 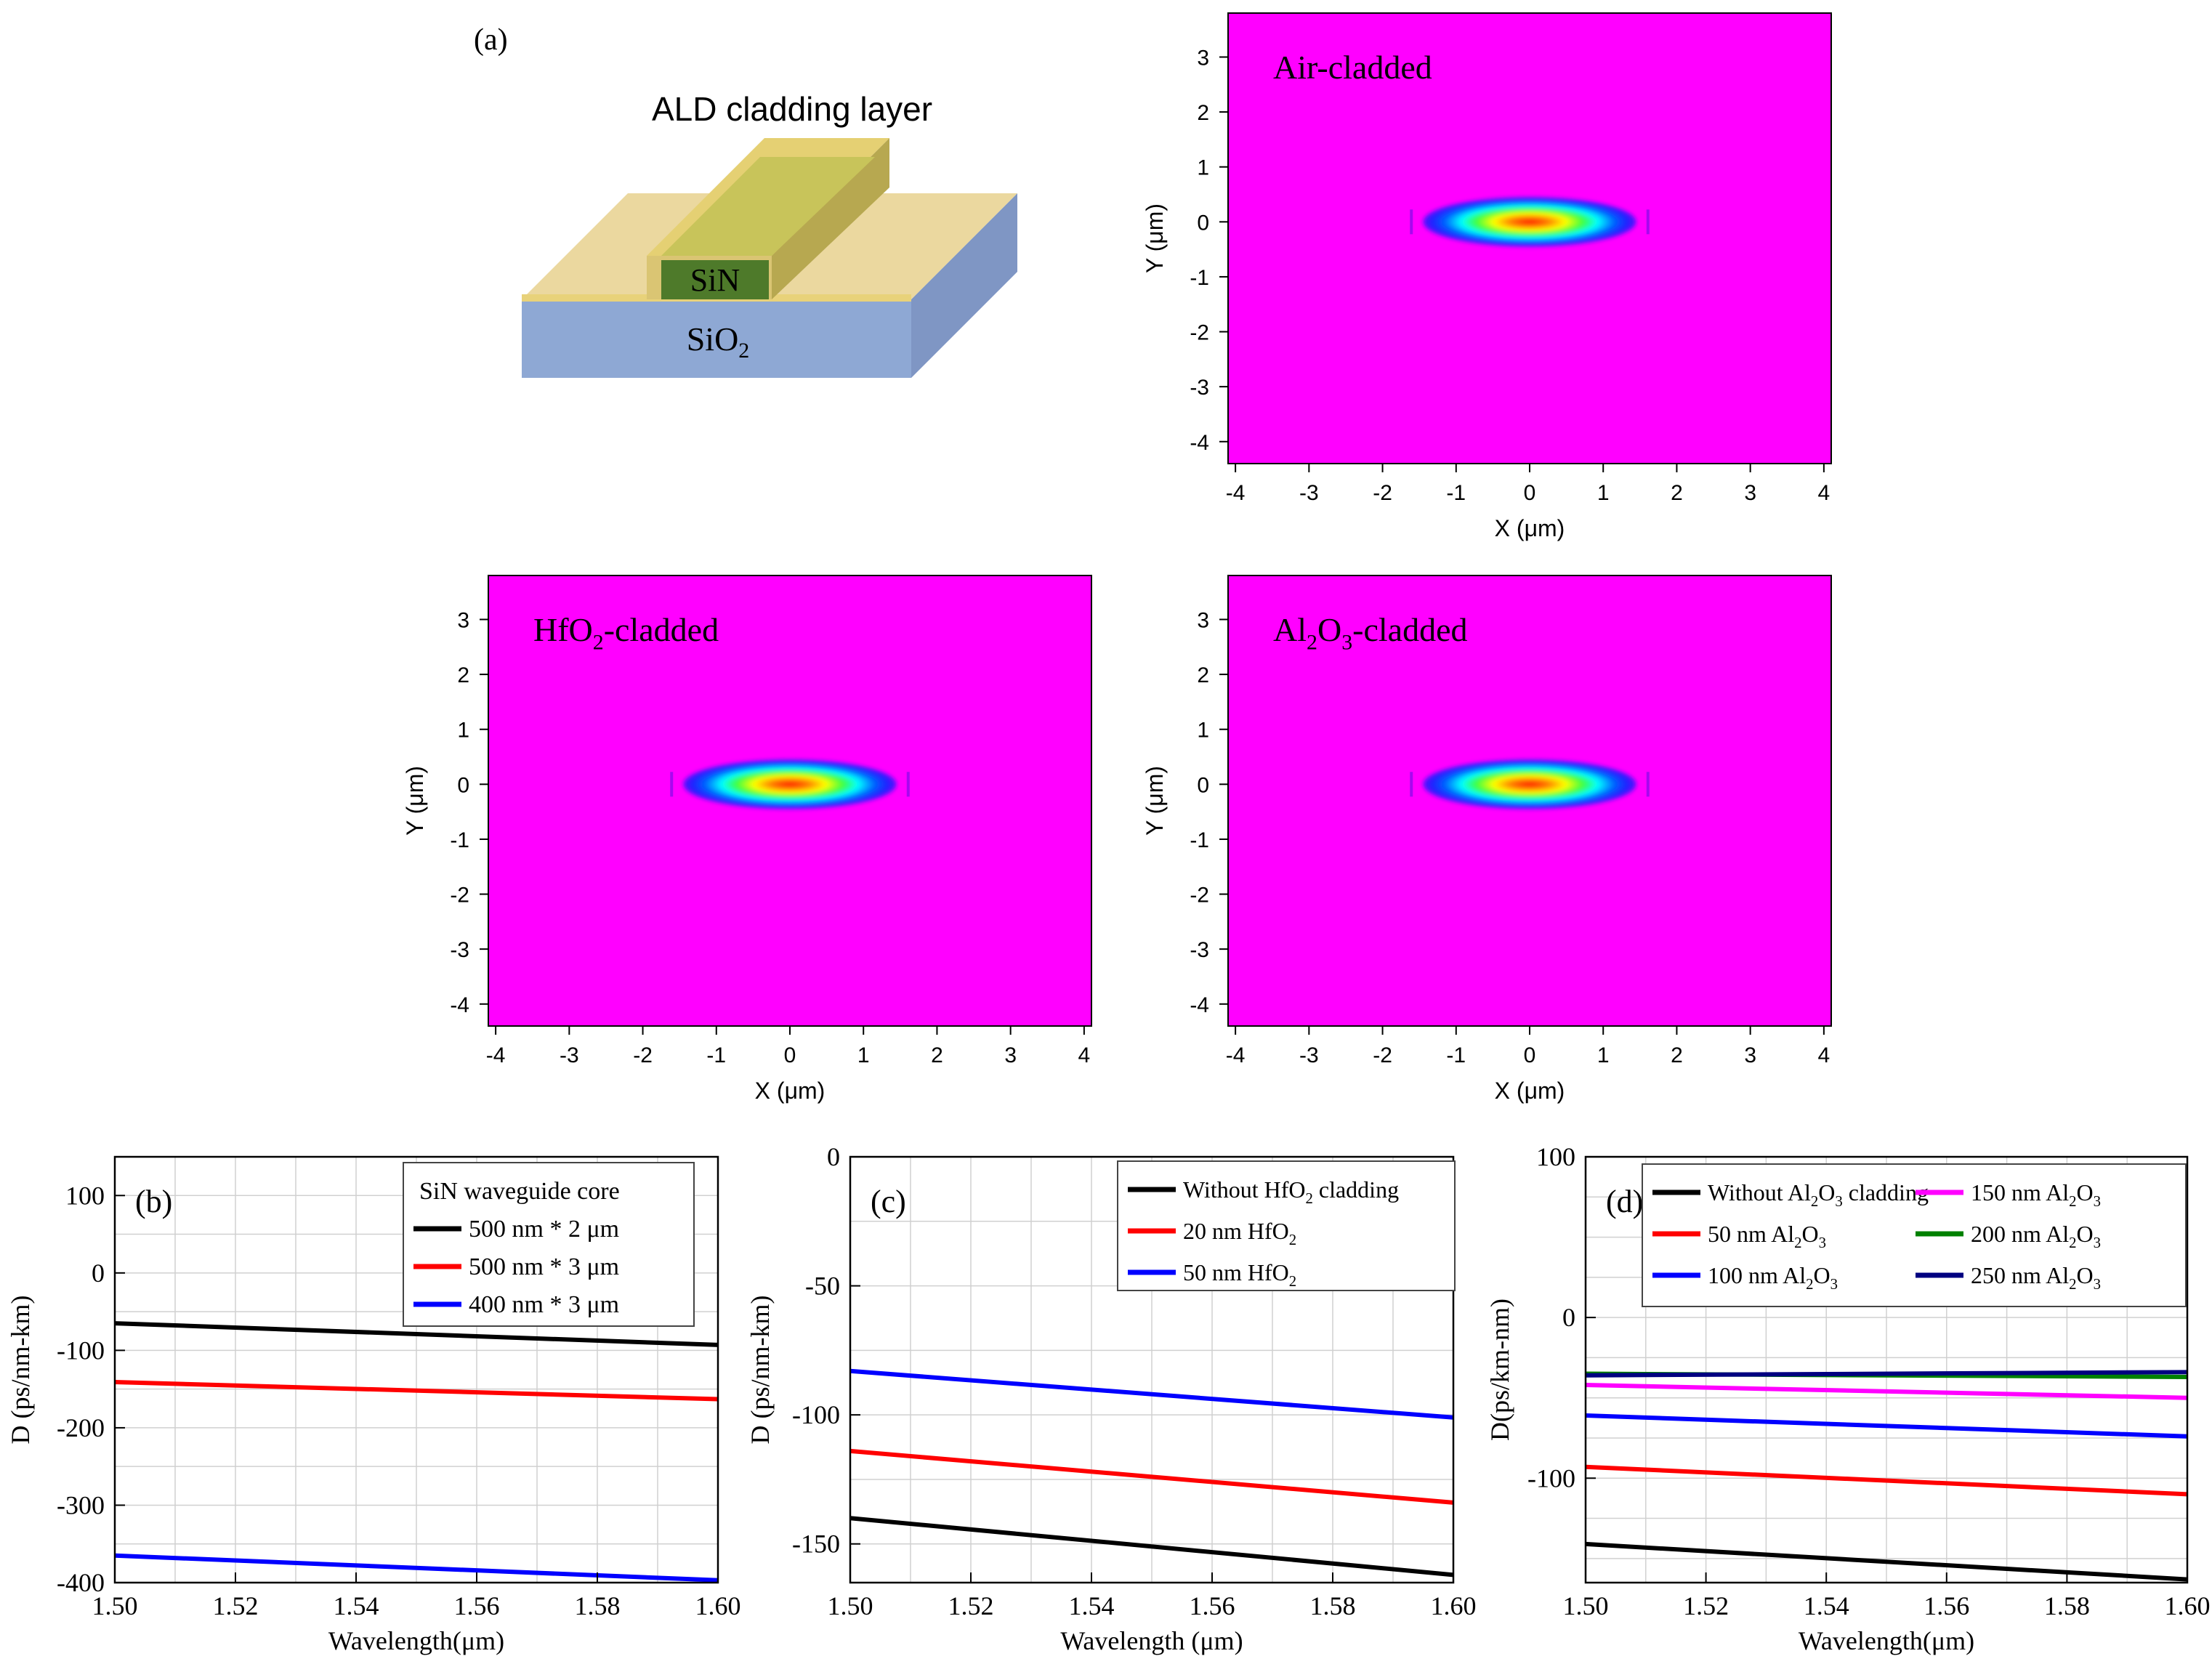 I want to click on legend-entry: 150 nm Al2O3, so click(x=2036, y=1195).